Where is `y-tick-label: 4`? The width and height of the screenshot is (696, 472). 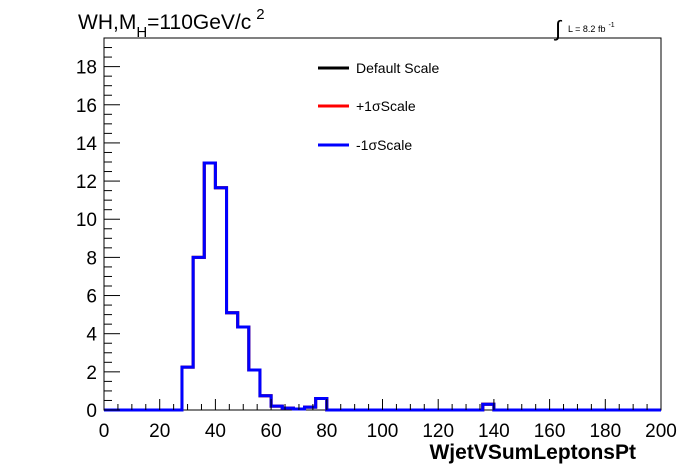
y-tick-label: 4 is located at coordinates (91, 335).